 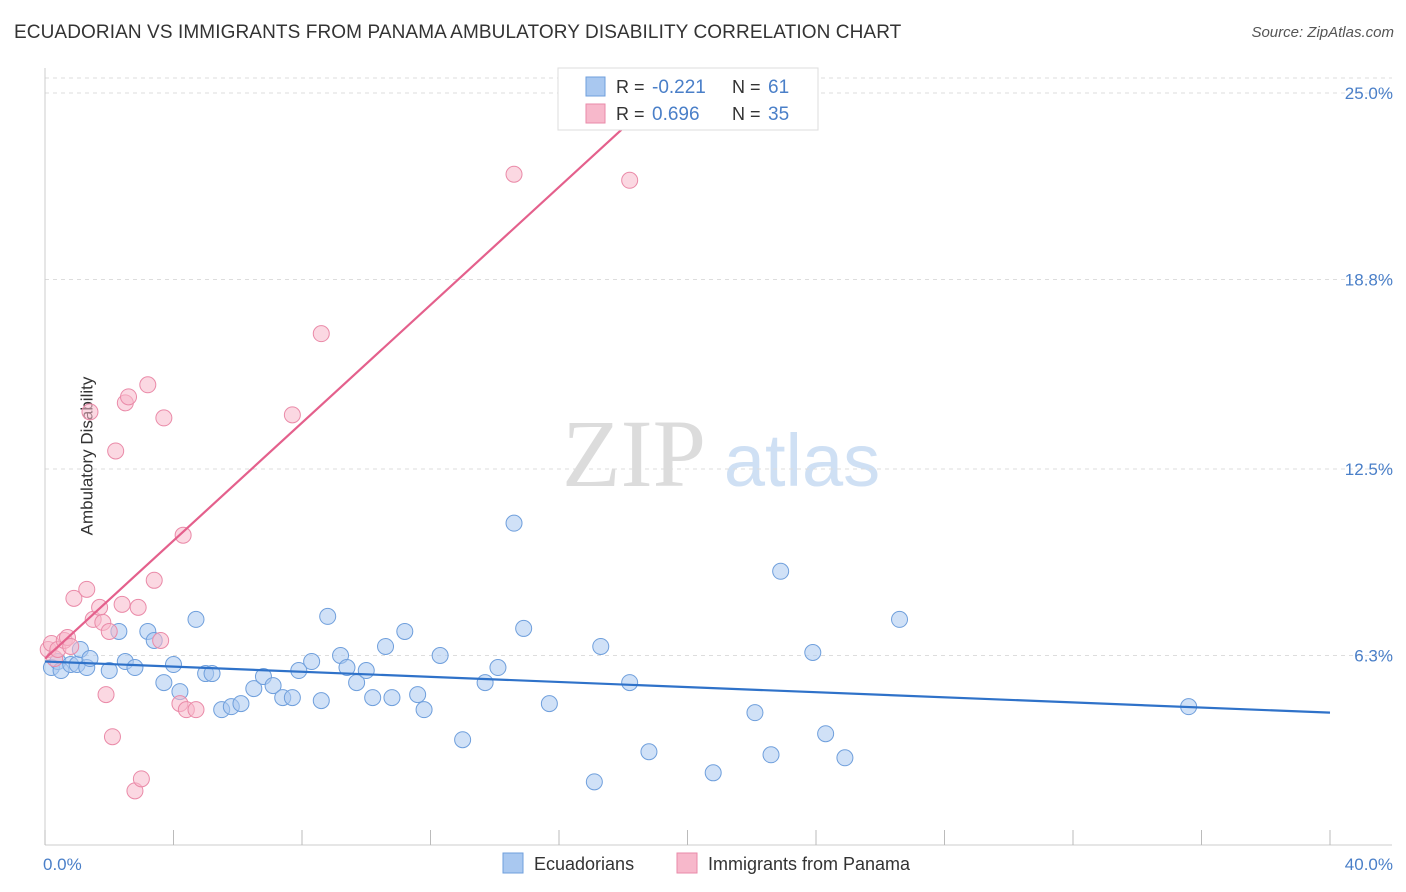 I want to click on x-tick-label: 40.0%, so click(x=1369, y=864).